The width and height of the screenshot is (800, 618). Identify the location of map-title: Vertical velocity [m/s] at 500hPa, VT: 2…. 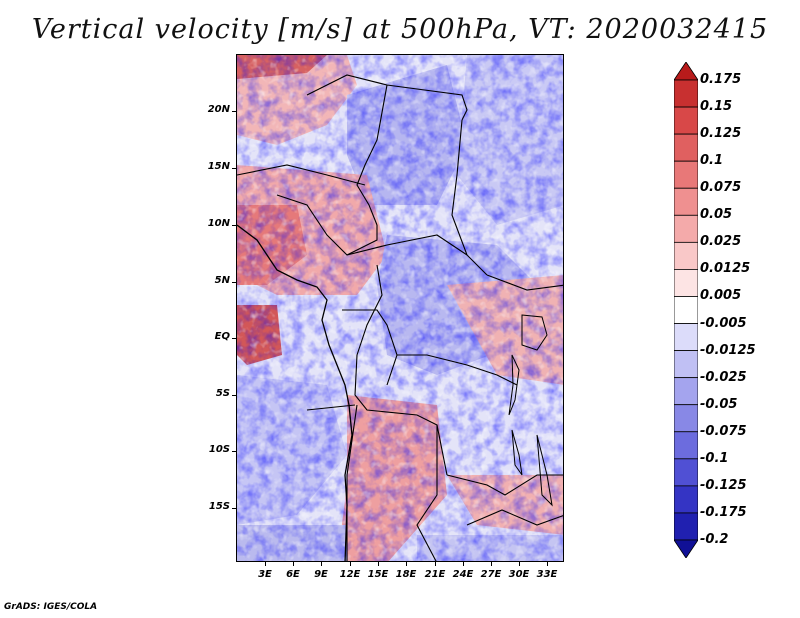
(400, 29).